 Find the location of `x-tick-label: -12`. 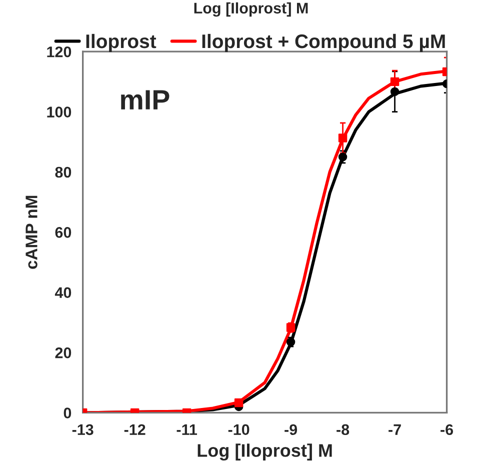

x-tick-label: -12 is located at coordinates (135, 429).